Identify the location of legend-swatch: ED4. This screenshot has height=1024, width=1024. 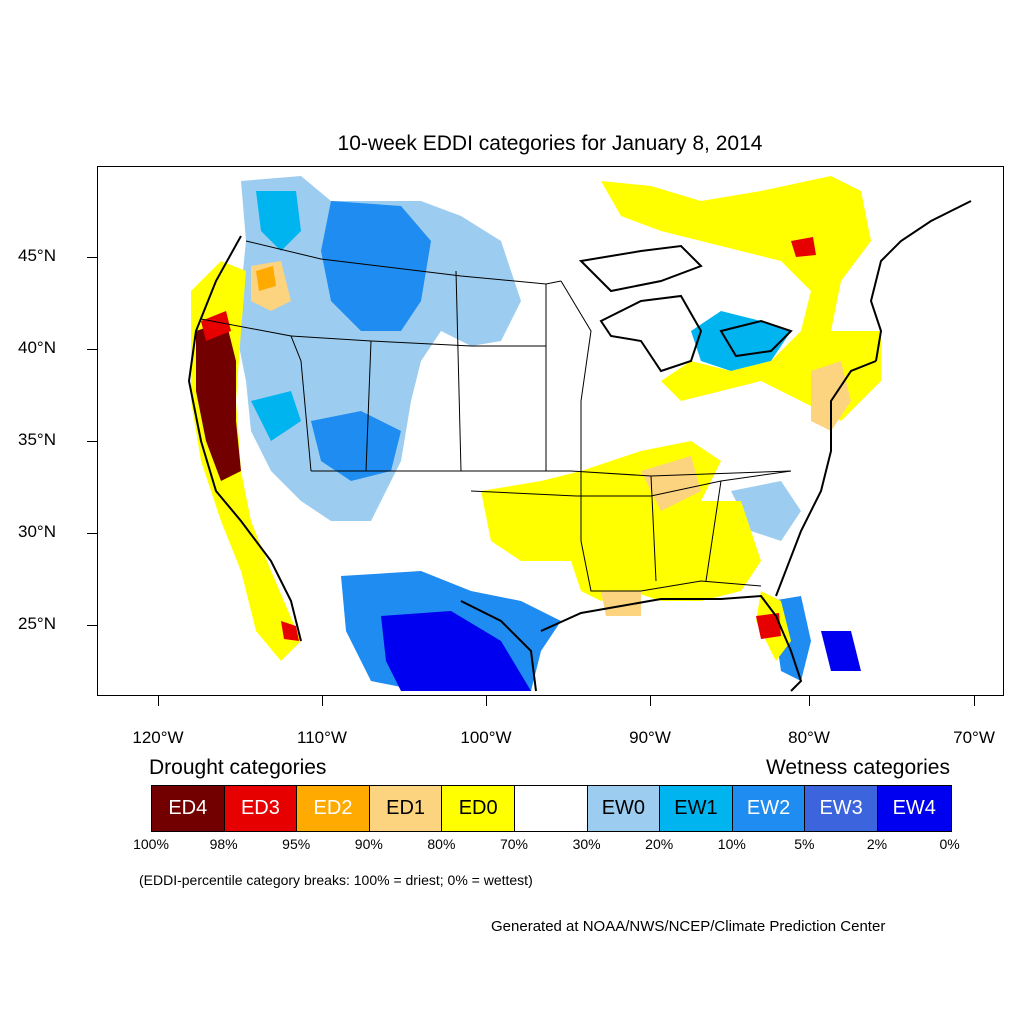
(188, 808).